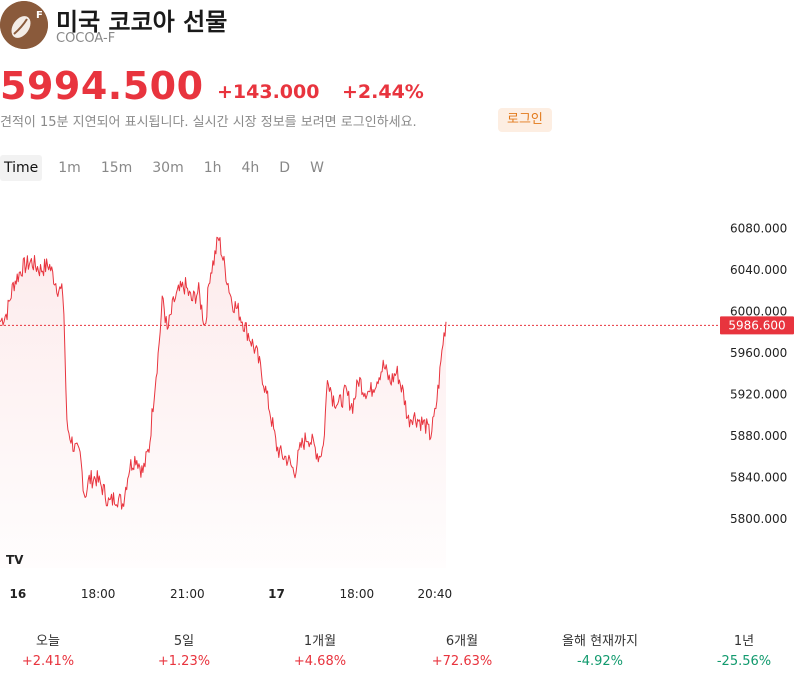  Describe the element at coordinates (69, 168) in the screenshot. I see `range-tab-1m: 1m` at that location.